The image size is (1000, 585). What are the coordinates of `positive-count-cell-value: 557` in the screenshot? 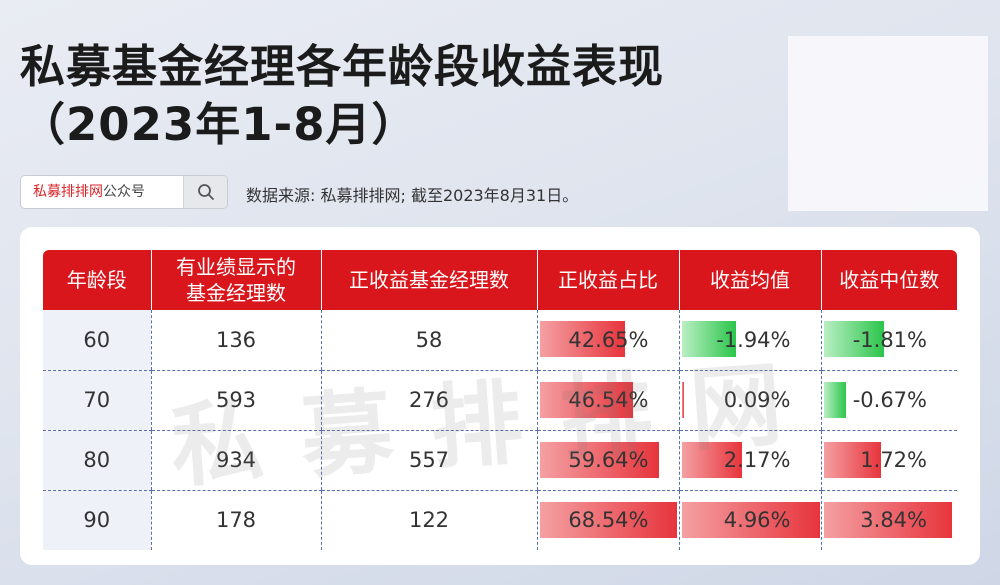 It's located at (429, 460).